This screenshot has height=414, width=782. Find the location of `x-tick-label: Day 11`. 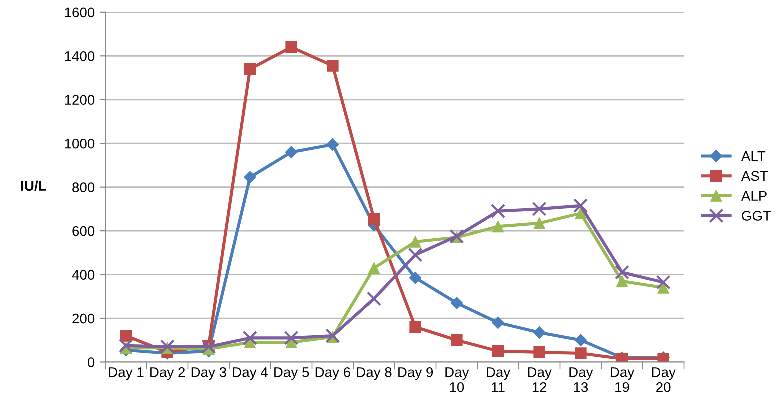

x-tick-label: Day 11 is located at coordinates (499, 380).